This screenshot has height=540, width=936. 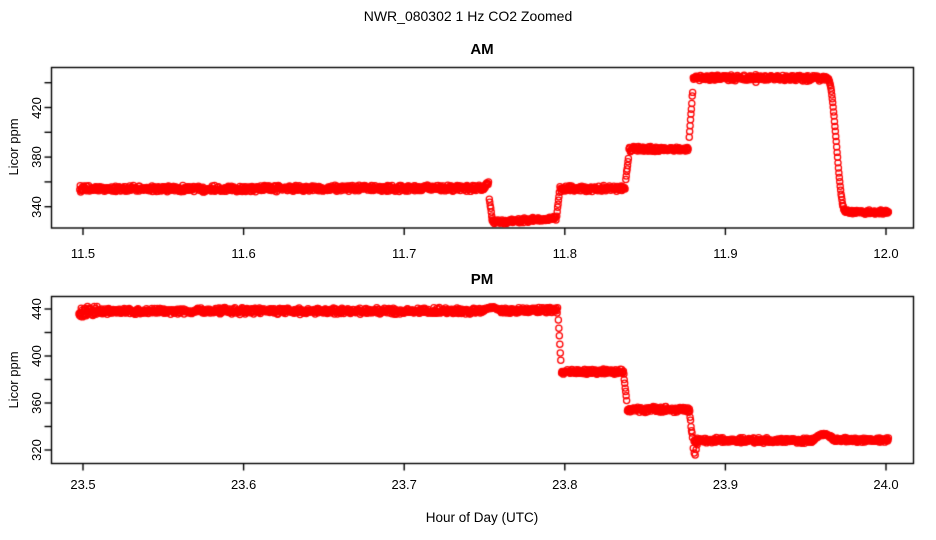 What do you see at coordinates (725, 484) in the screenshot?
I see `x-tick-label: 23.9` at bounding box center [725, 484].